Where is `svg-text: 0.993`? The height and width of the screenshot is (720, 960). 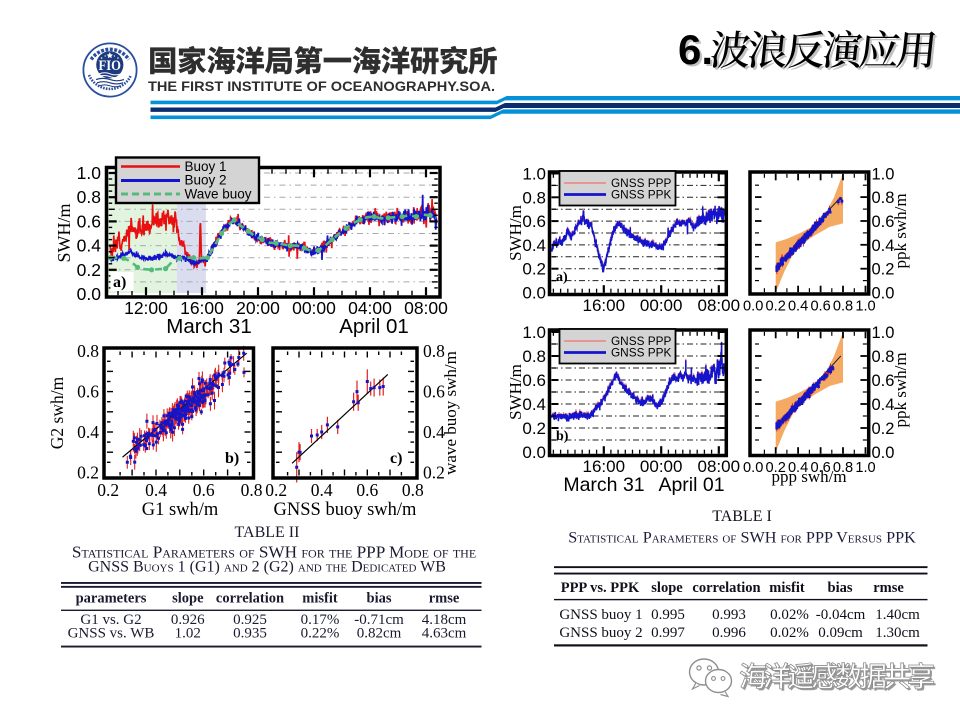
svg-text: 0.993 is located at coordinates (729, 615).